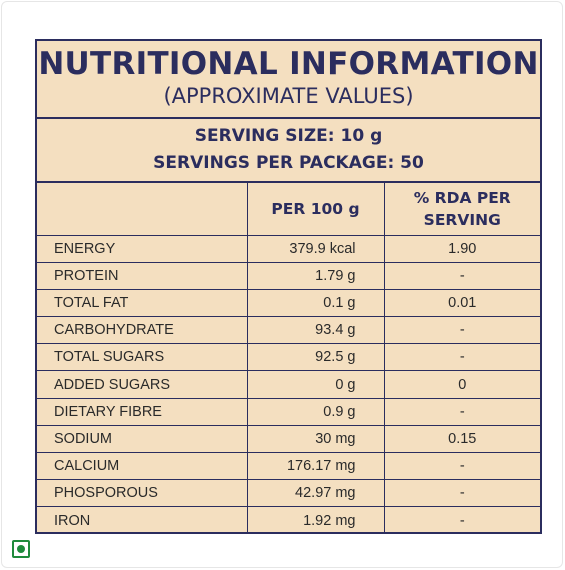  What do you see at coordinates (315, 303) in the screenshot?
I see `per-100g-value: 0.1 g` at bounding box center [315, 303].